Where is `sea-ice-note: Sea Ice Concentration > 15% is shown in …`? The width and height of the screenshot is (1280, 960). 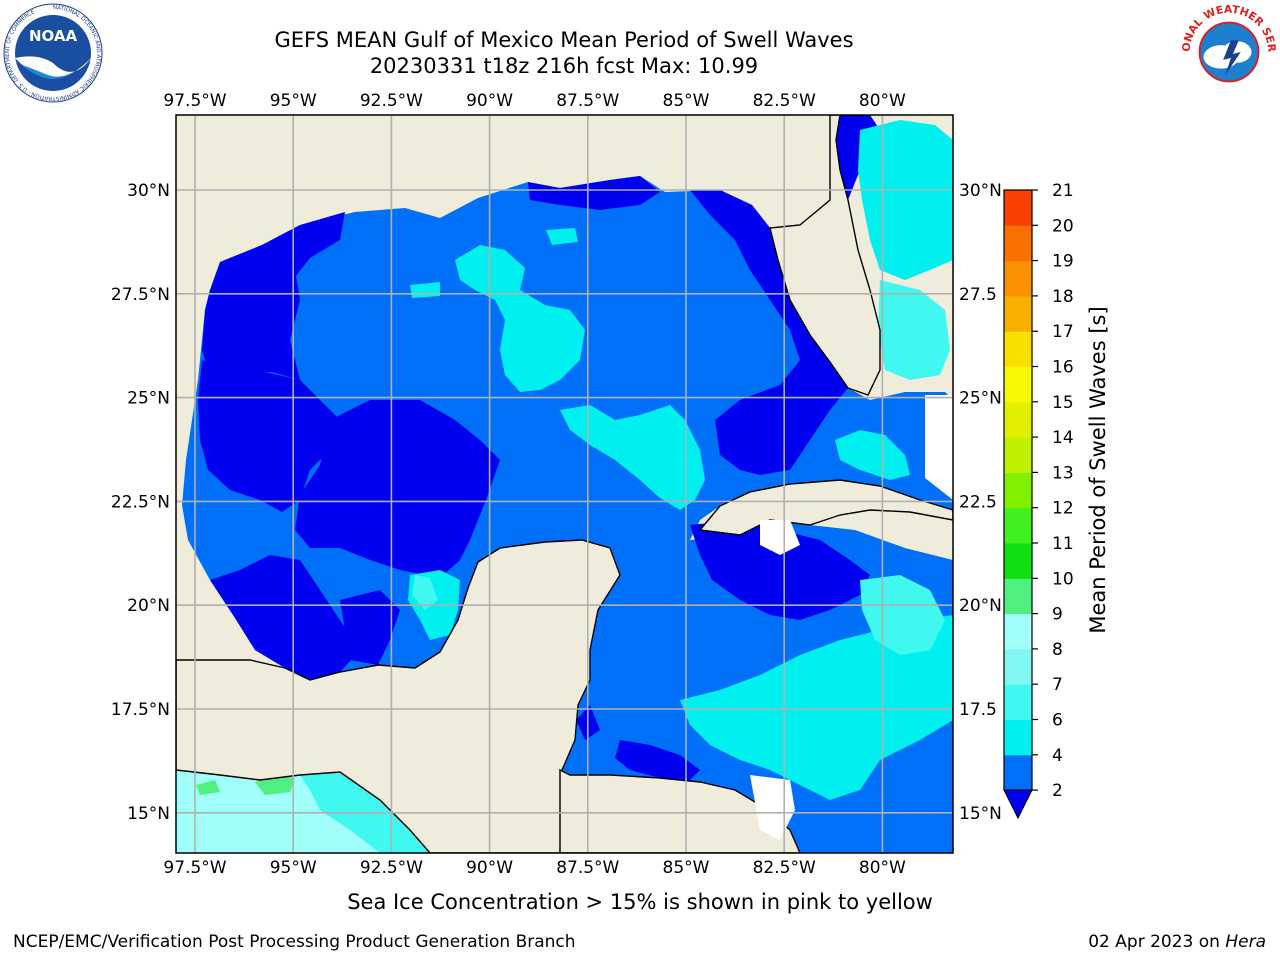 sea-ice-note: Sea Ice Concentration > 15% is shown in … is located at coordinates (640, 902).